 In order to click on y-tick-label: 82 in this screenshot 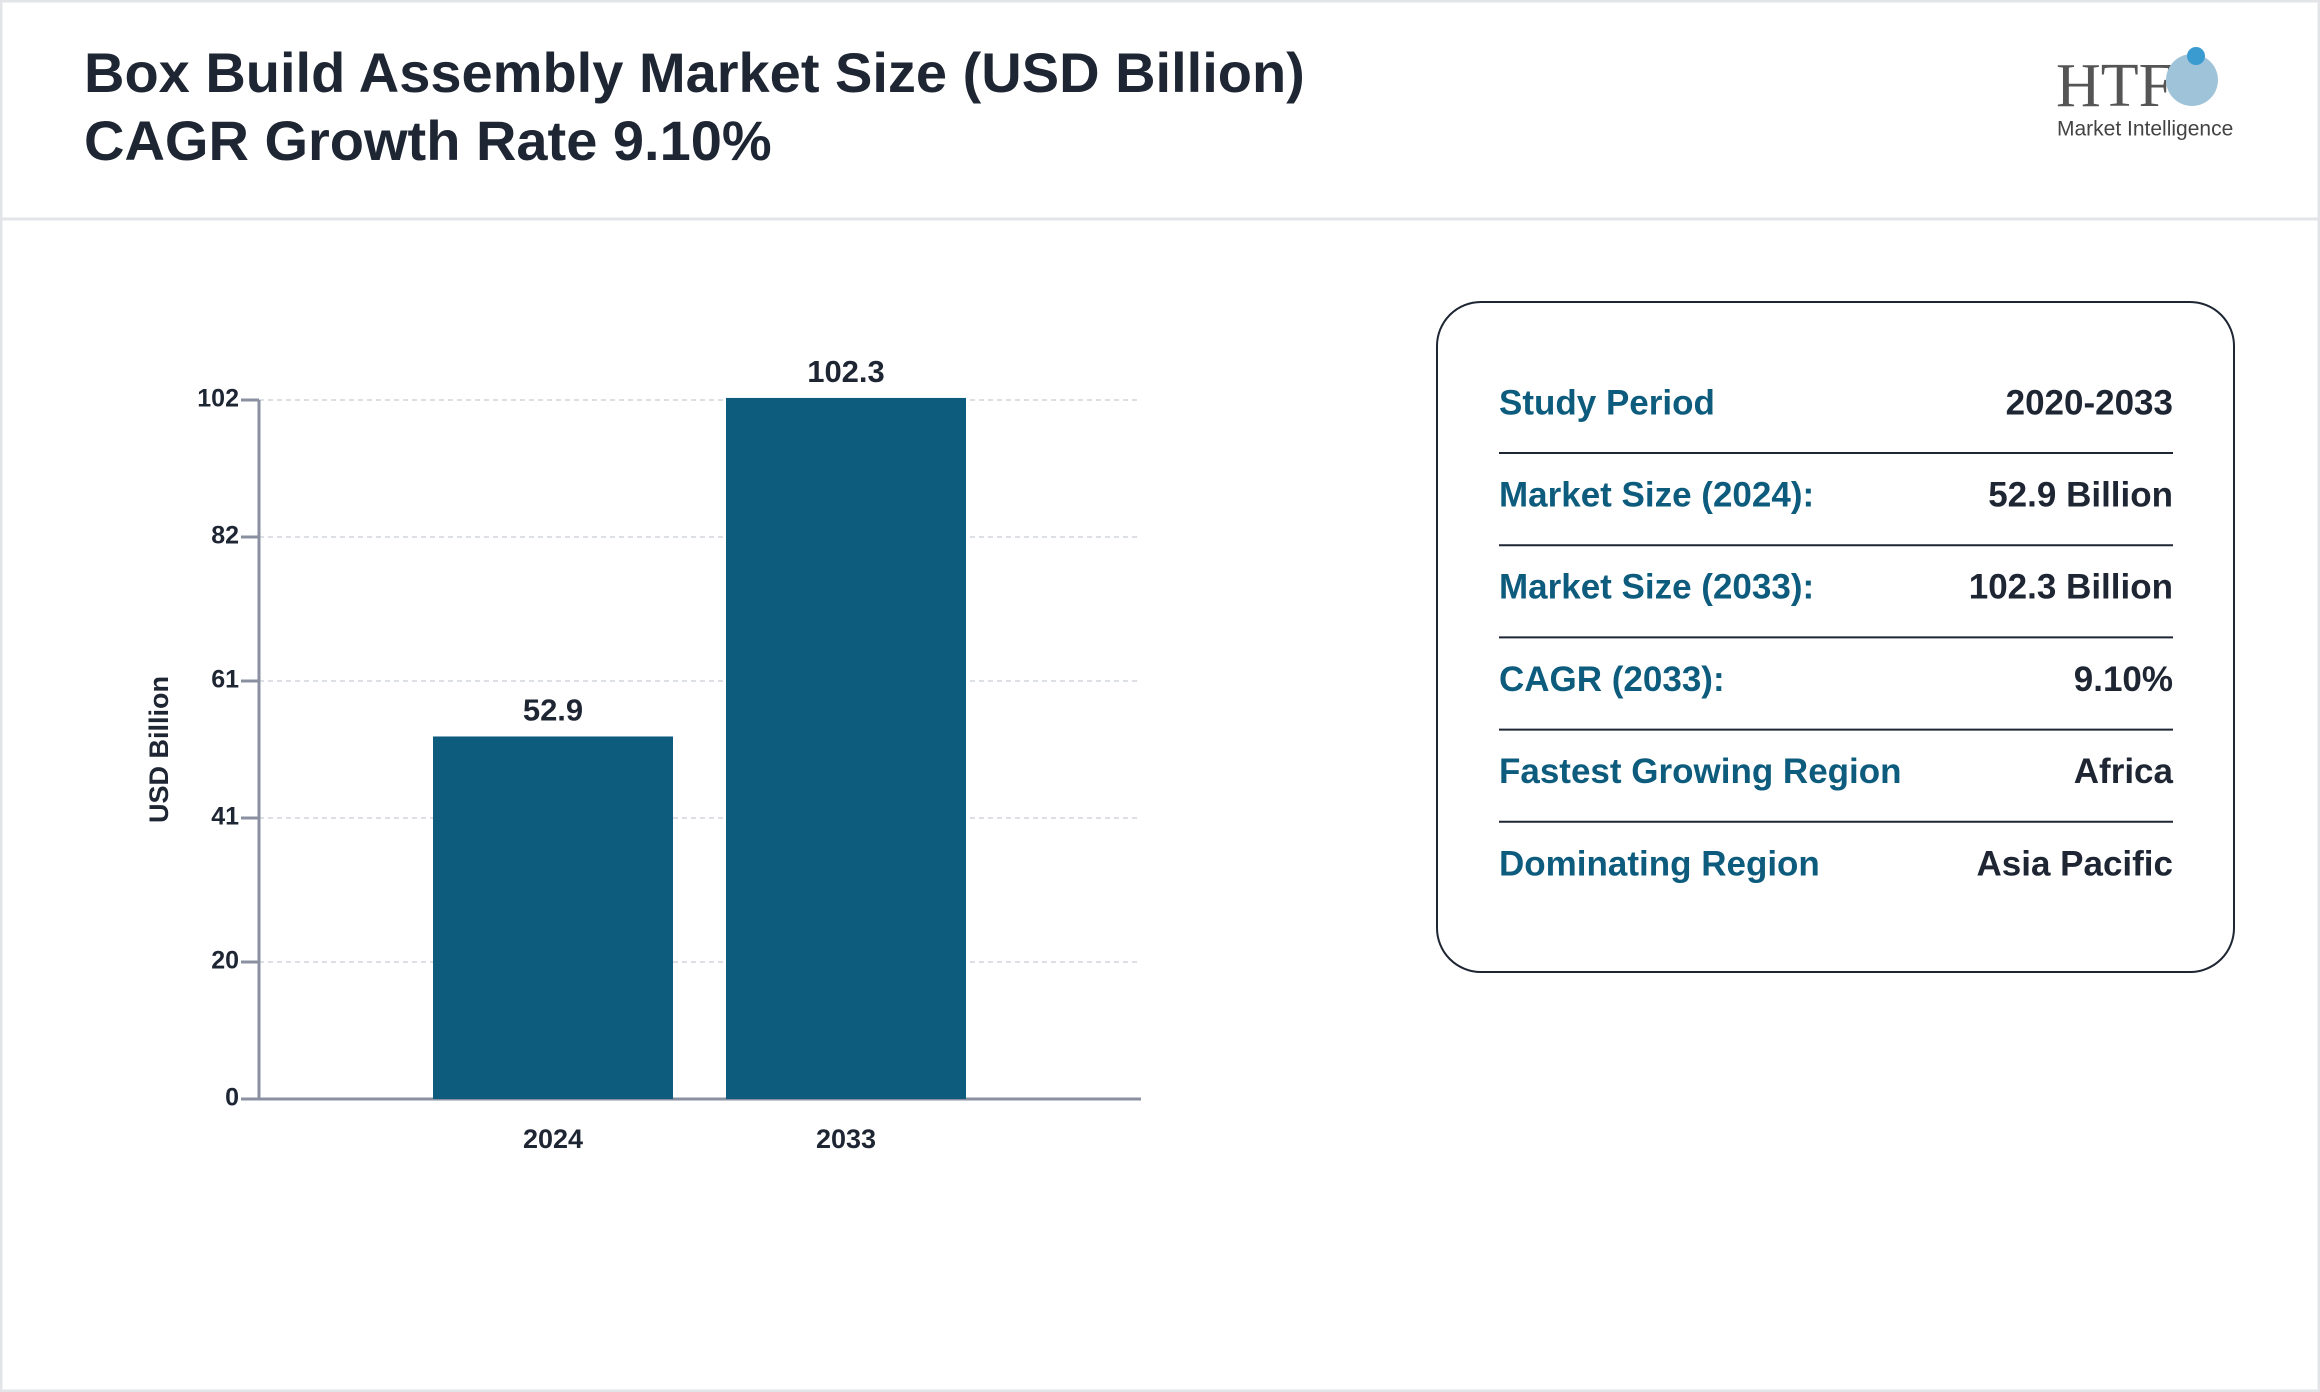, I will do `click(225, 536)`.